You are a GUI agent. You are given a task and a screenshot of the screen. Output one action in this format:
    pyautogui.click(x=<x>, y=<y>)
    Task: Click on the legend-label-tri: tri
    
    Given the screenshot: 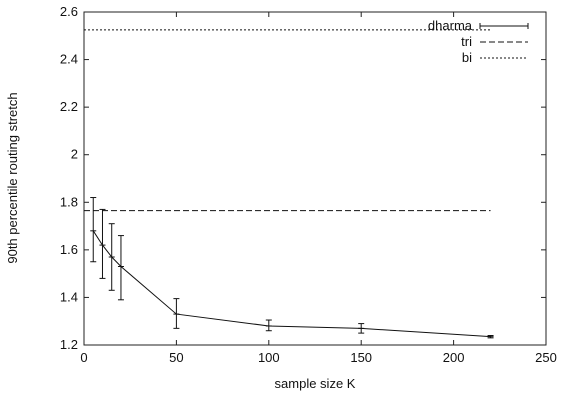 What is the action you would take?
    pyautogui.click(x=466, y=41)
    